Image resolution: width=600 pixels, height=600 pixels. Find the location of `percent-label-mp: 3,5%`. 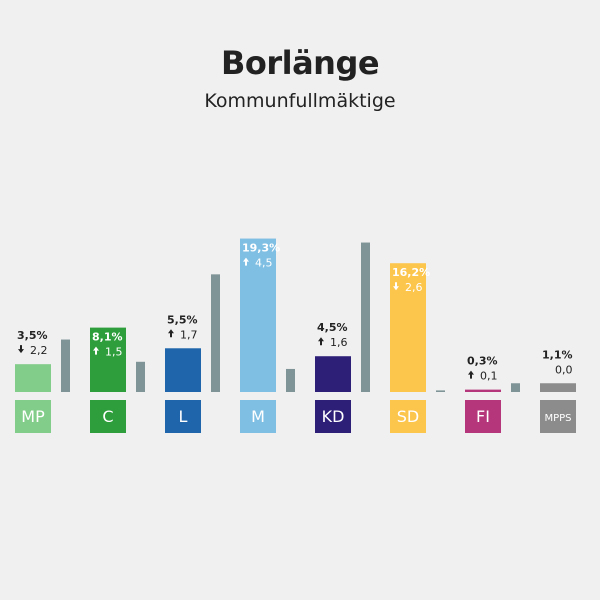

percent-label-mp: 3,5% is located at coordinates (32, 335).